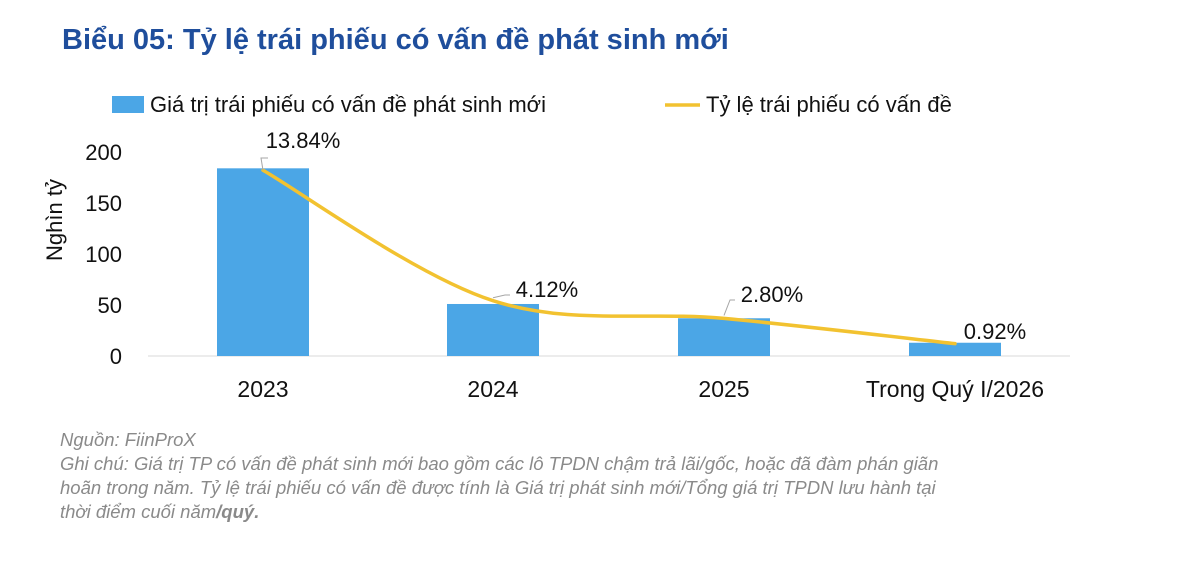  I want to click on note-line-3-bold: /quý., so click(238, 511).